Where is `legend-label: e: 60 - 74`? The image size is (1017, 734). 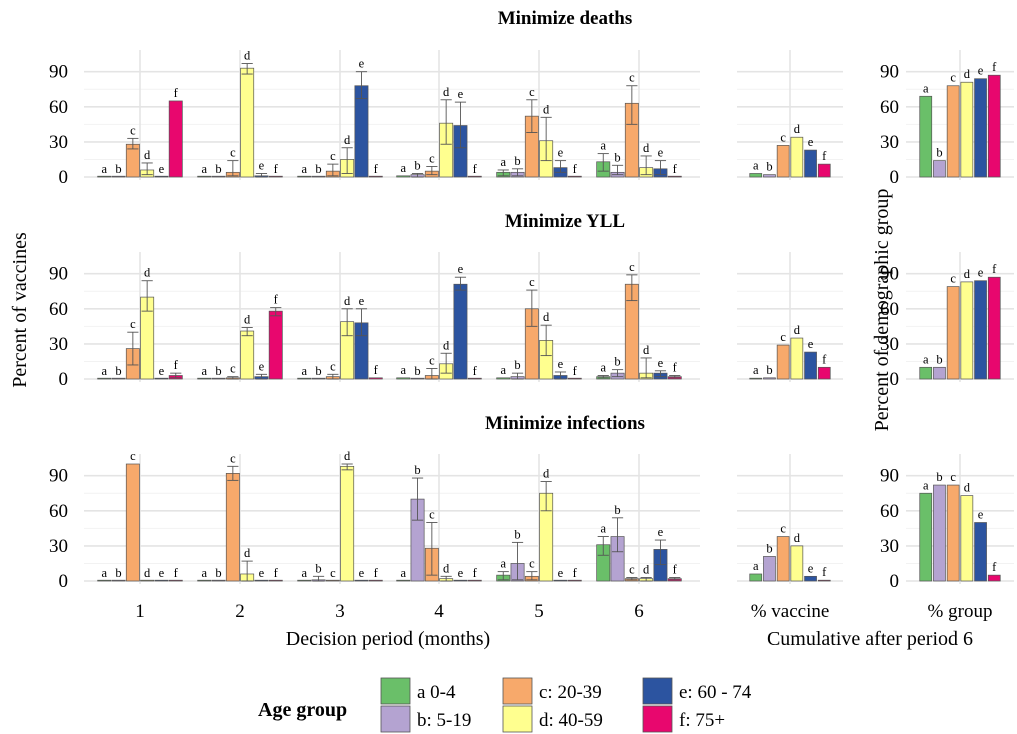
legend-label: e: 60 - 74 is located at coordinates (715, 692).